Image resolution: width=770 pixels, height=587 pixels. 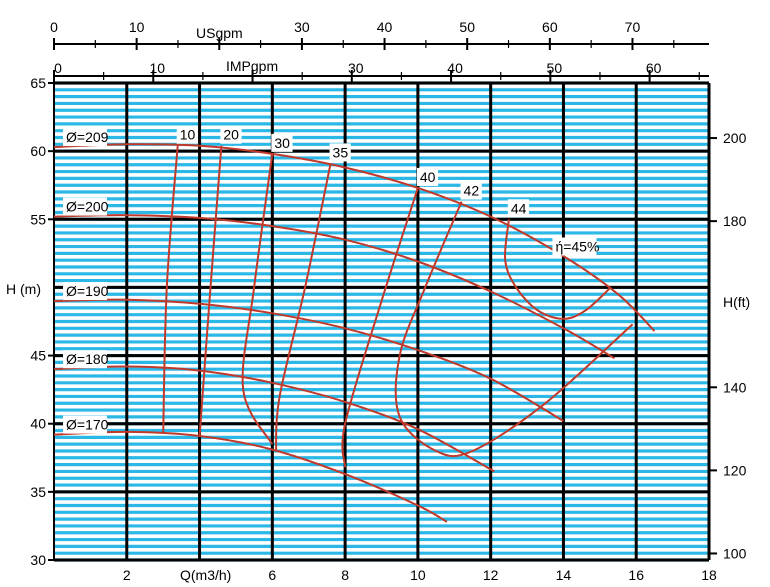 What do you see at coordinates (633, 27) in the screenshot?
I see `us-tick-label: 70` at bounding box center [633, 27].